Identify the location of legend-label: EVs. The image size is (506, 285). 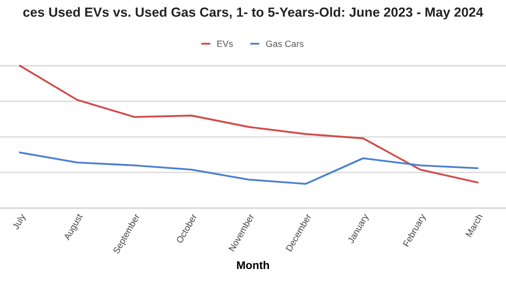
(225, 43).